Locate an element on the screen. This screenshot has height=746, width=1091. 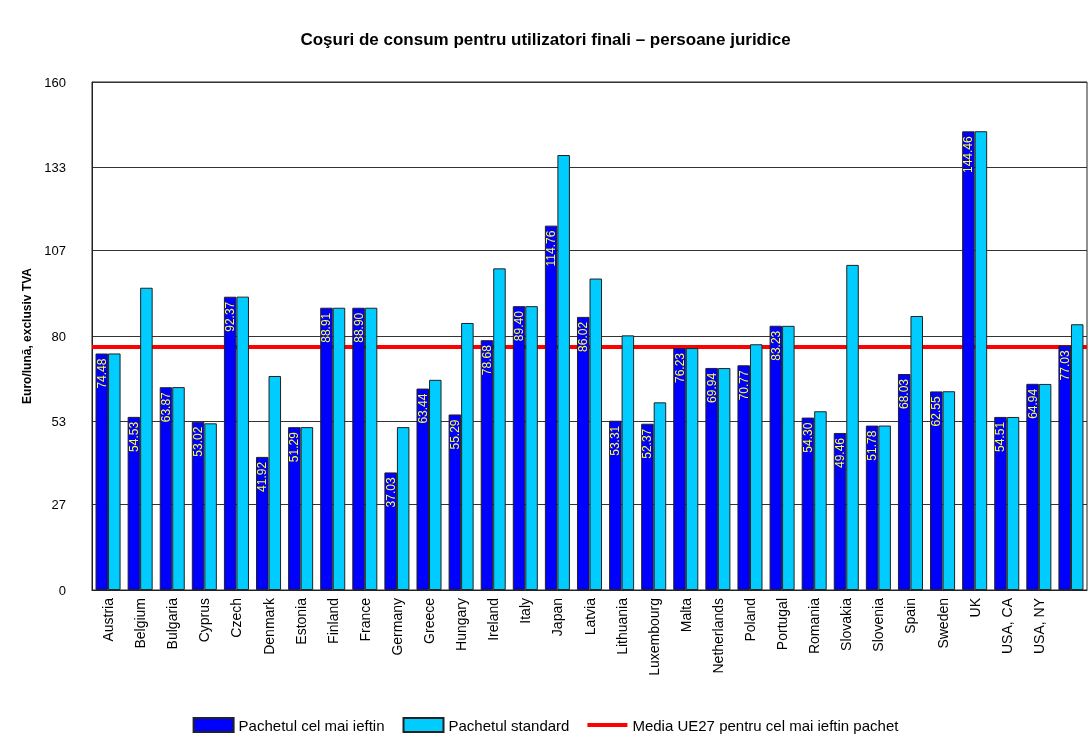
data-label: 51.29 is located at coordinates (294, 447).